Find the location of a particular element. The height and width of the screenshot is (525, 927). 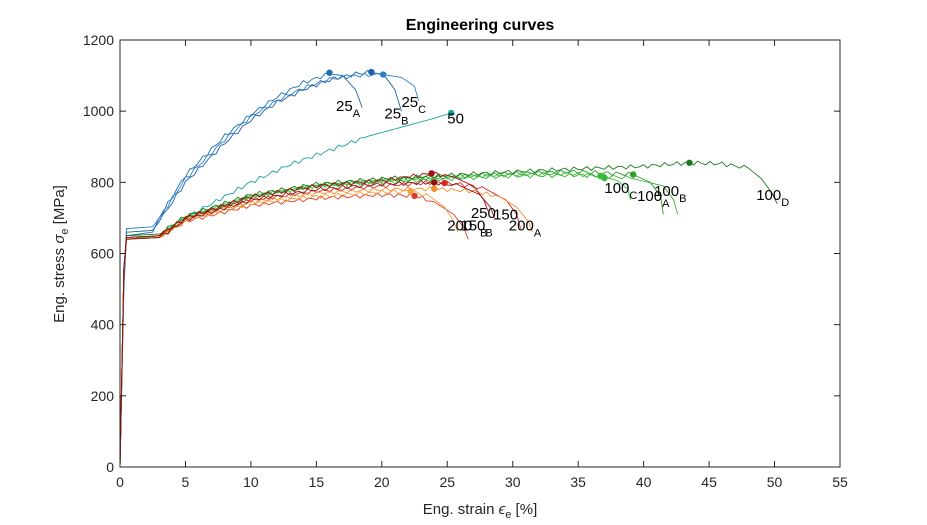

curve-label-200_B: 200 is located at coordinates (459, 225).